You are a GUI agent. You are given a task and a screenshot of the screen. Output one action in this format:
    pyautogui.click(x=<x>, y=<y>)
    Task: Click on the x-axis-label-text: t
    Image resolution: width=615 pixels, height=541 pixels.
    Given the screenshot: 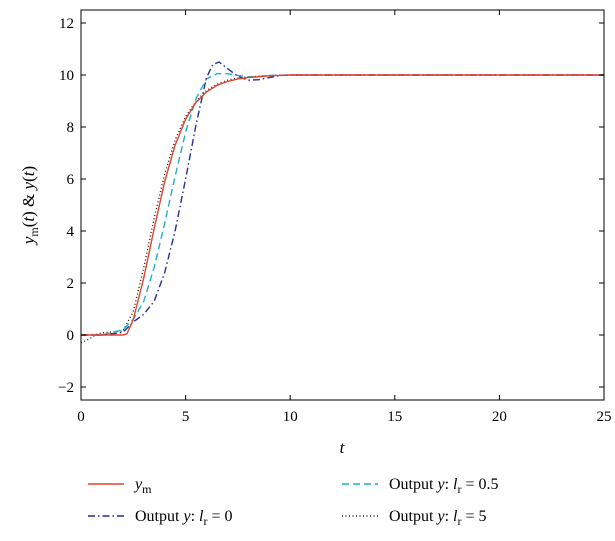 What is the action you would take?
    pyautogui.click(x=343, y=447)
    